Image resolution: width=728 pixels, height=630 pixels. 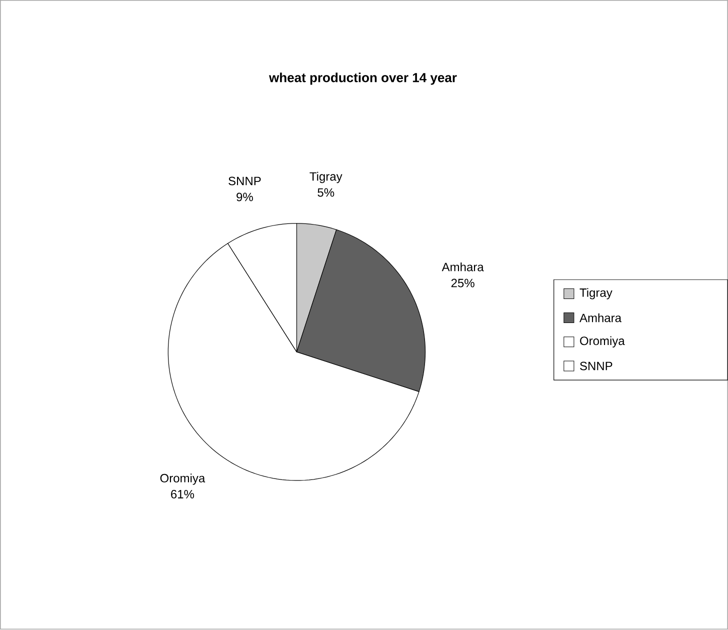 What do you see at coordinates (182, 494) in the screenshot?
I see `data-label: 61%` at bounding box center [182, 494].